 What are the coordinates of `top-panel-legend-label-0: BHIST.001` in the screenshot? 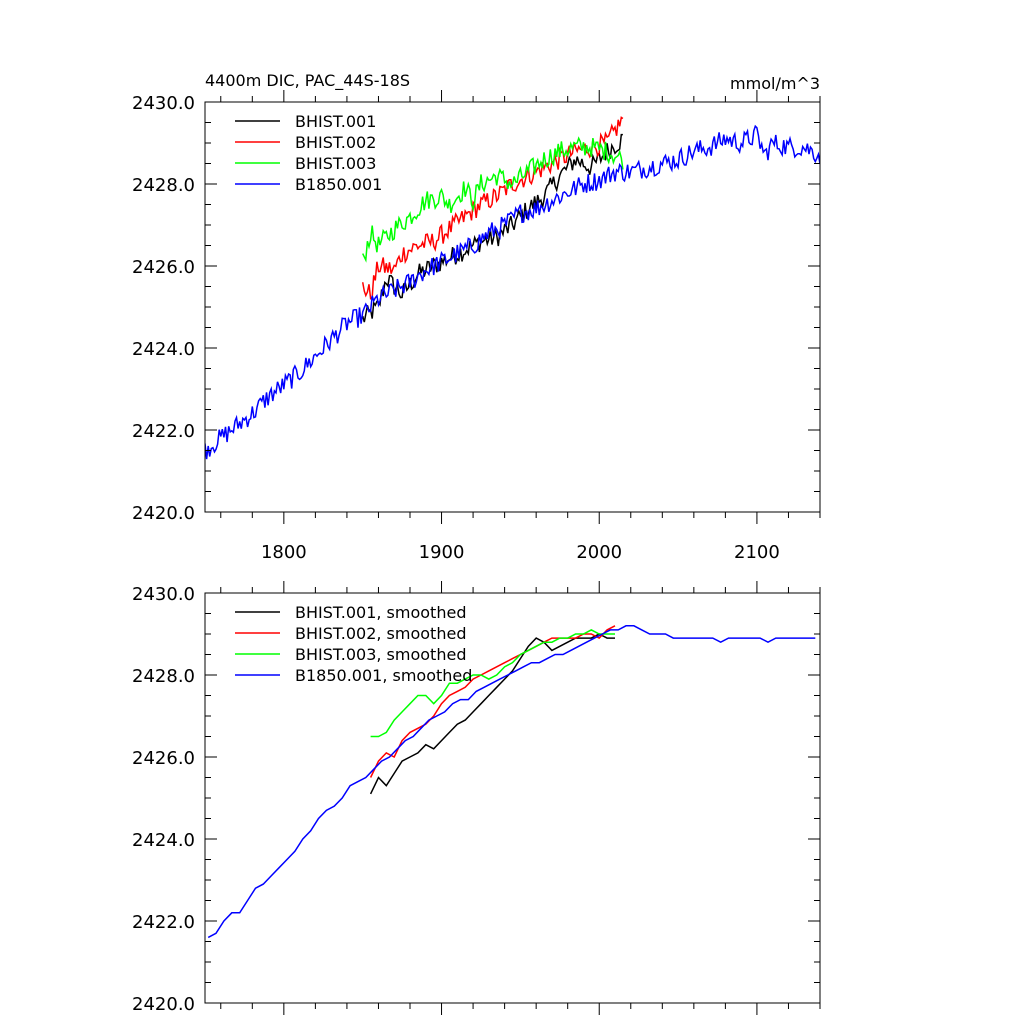 It's located at (335, 121).